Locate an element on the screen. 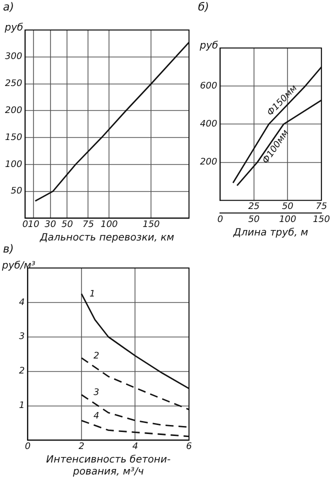  y-tick-label: 2 is located at coordinates (21, 371).